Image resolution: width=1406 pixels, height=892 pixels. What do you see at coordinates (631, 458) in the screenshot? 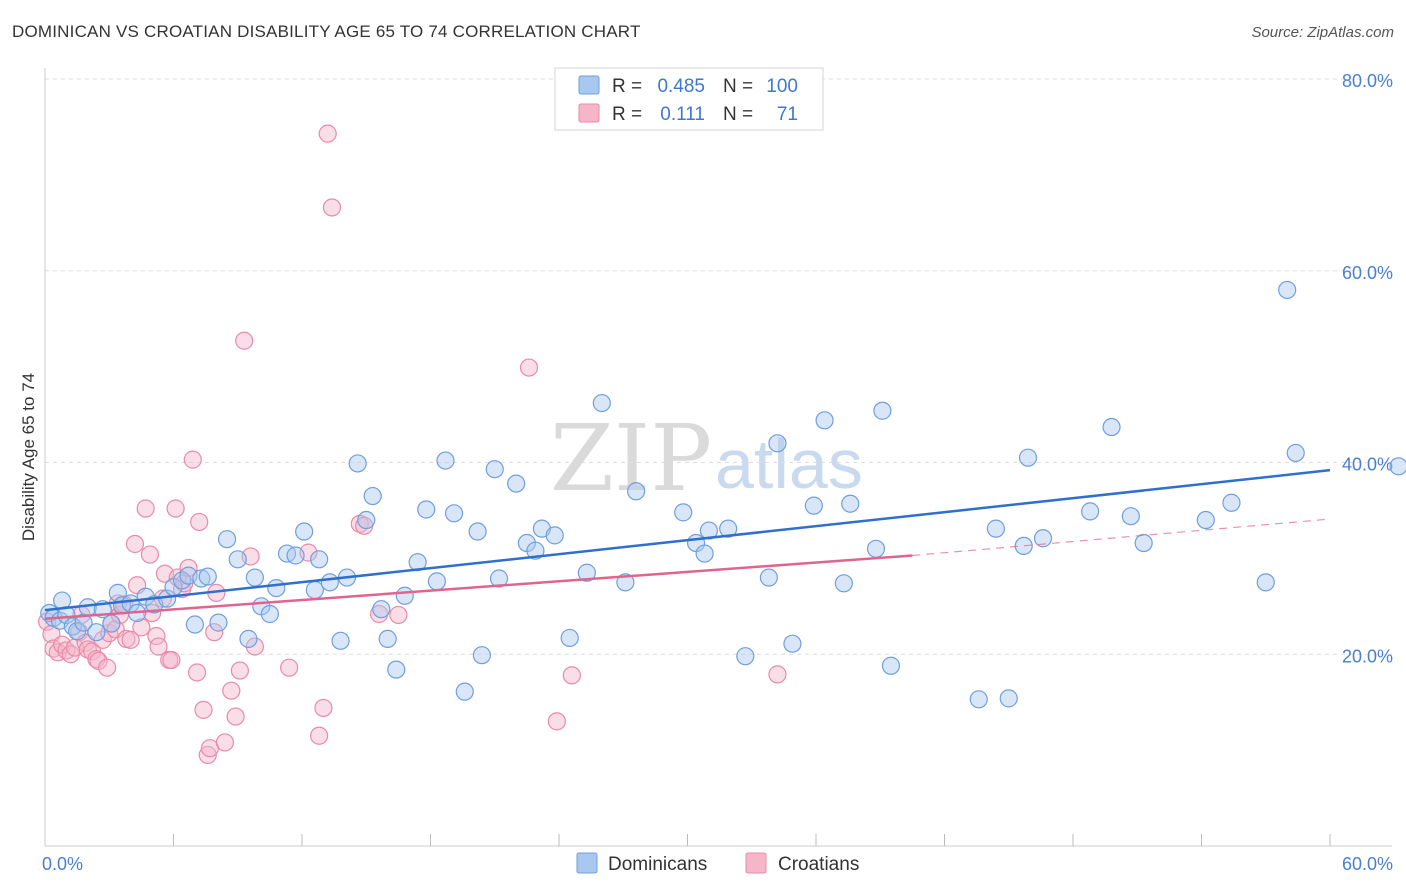
I see `watermark-zip: ZIP` at bounding box center [631, 458].